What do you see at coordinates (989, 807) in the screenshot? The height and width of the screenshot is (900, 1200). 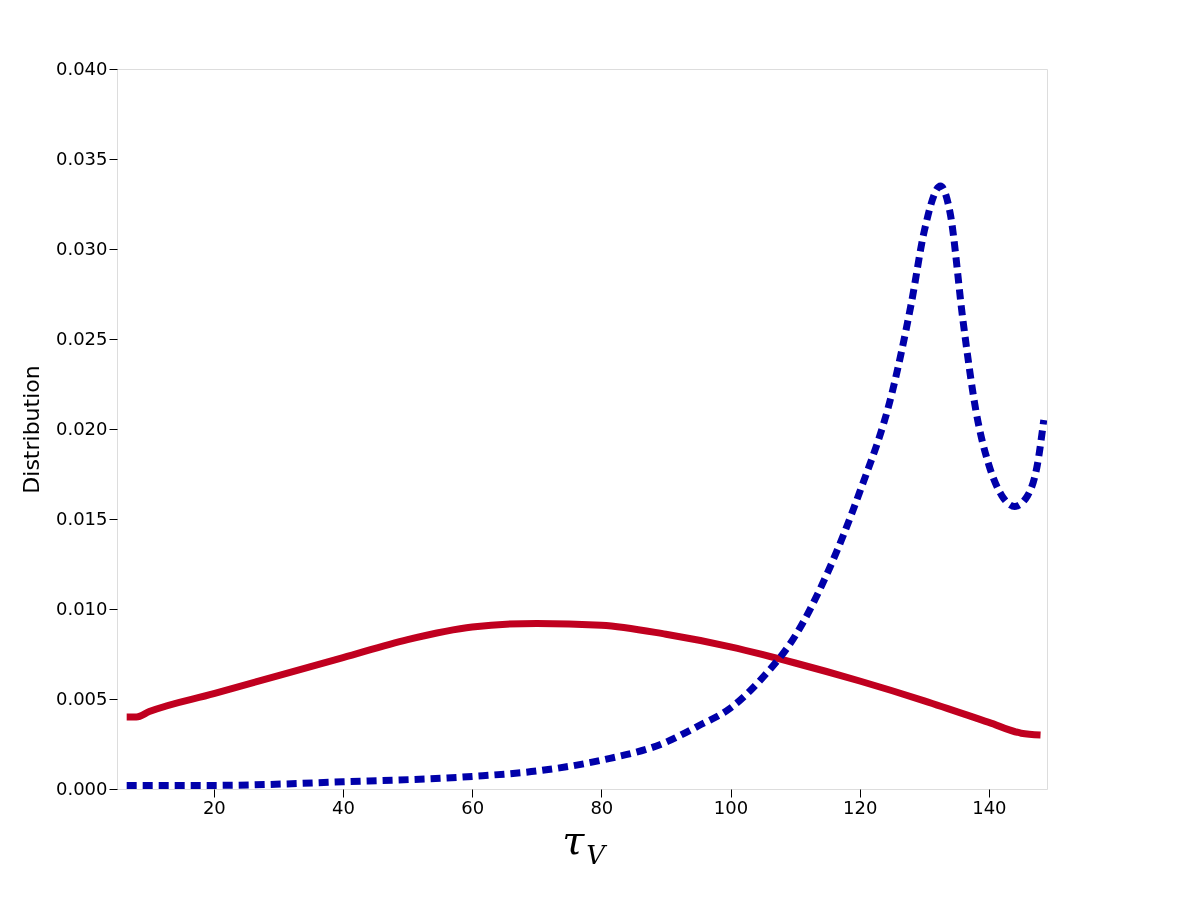 I see `x-tick-label: 140` at bounding box center [989, 807].